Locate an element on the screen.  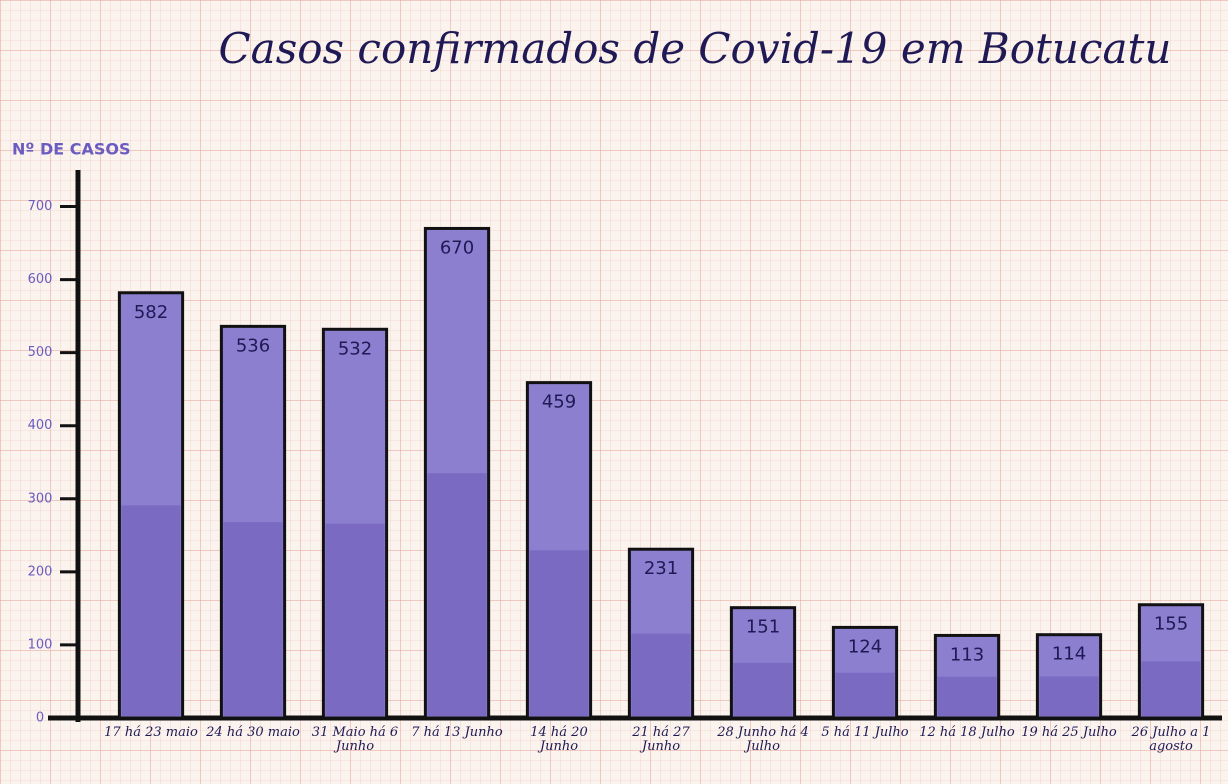
x-tick-label: 17 há 23 maio is located at coordinates (151, 732).